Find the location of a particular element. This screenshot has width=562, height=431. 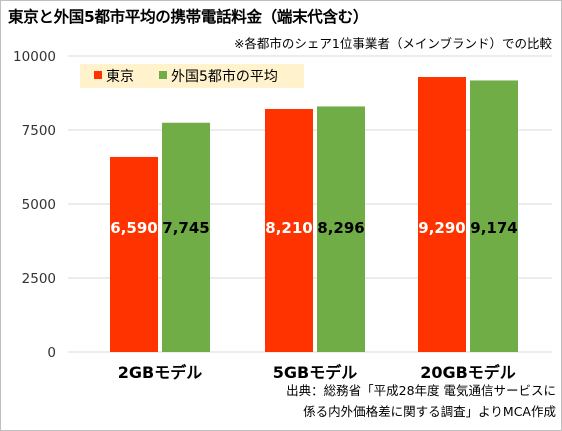

y-tick-label: 0 is located at coordinates (51, 353).